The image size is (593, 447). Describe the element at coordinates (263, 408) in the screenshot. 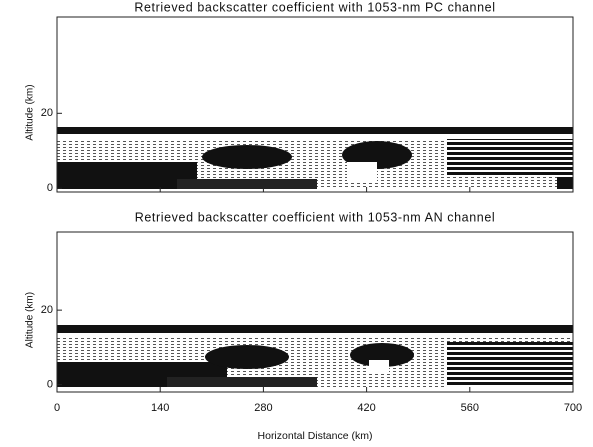

I see `x-tick-label: 280` at that location.